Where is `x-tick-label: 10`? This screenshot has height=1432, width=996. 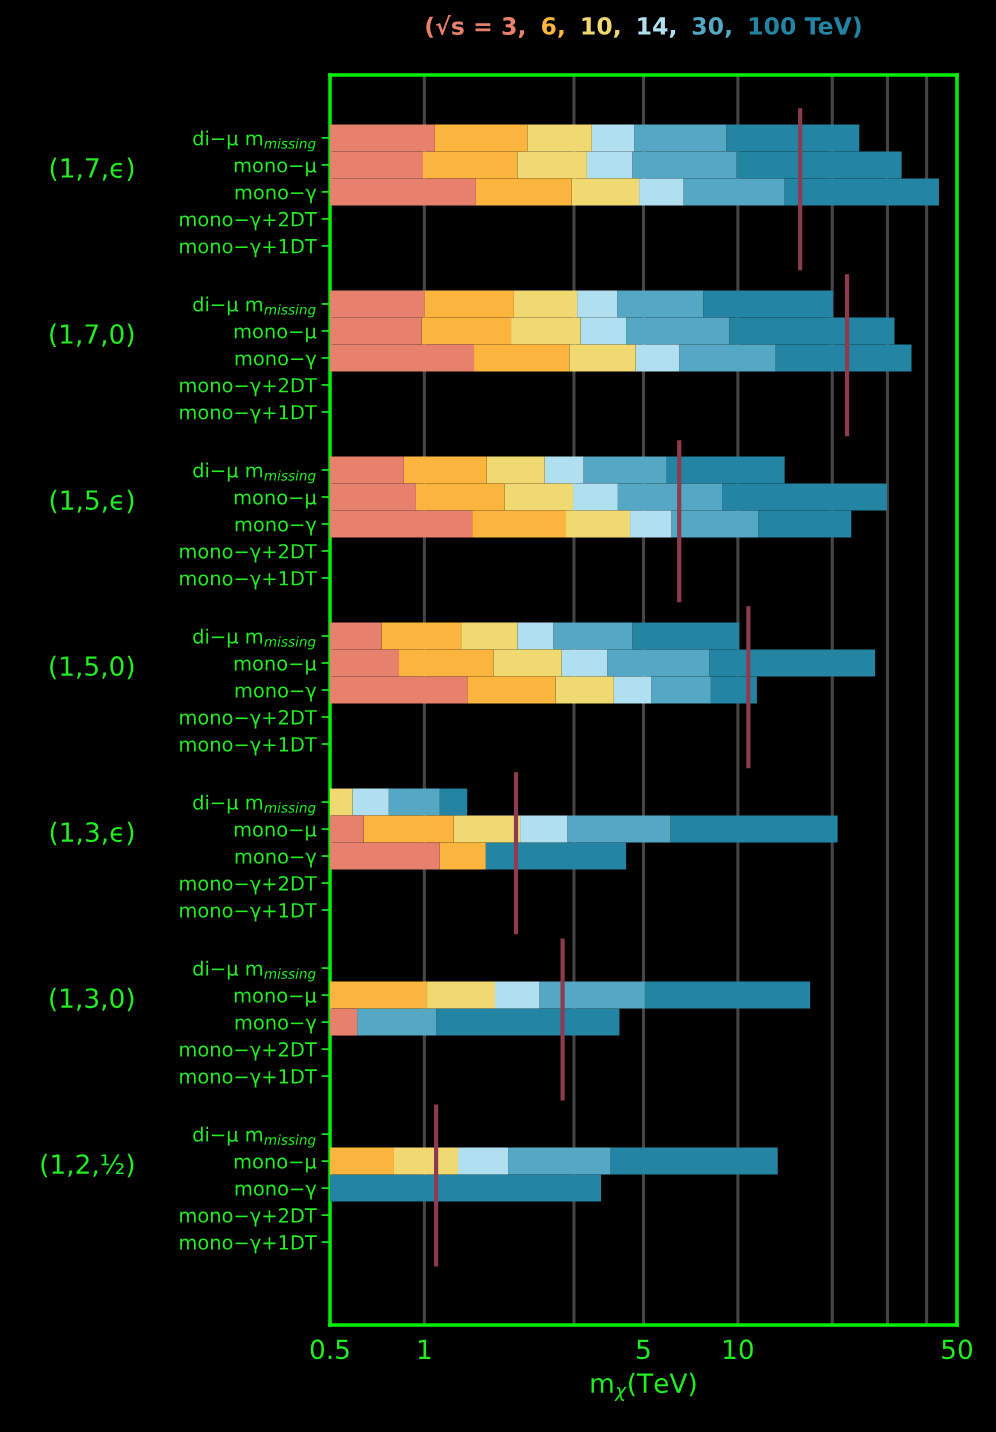 x-tick-label: 10 is located at coordinates (738, 1349).